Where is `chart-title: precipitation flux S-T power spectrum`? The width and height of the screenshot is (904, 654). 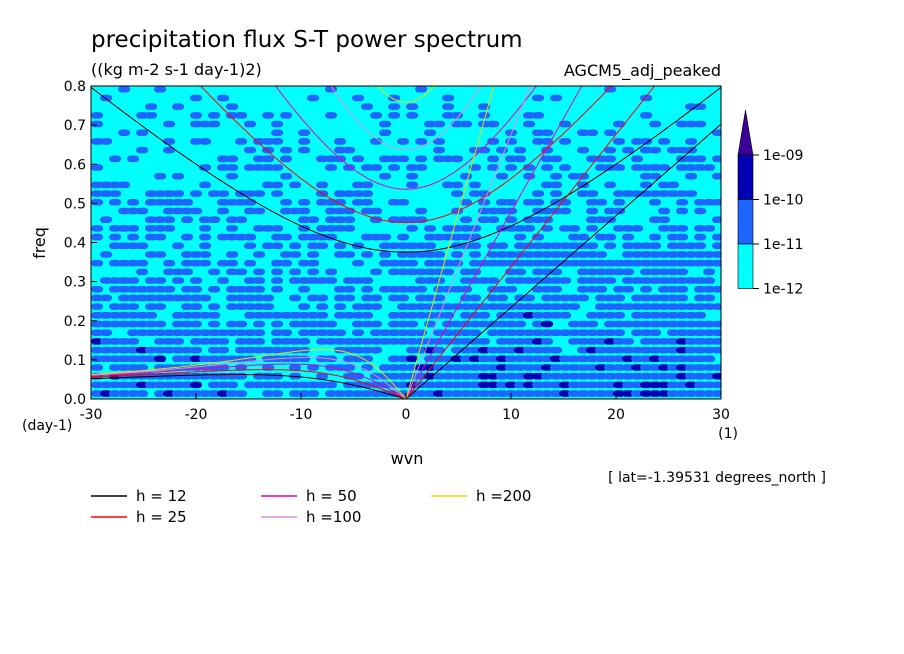
chart-title: precipitation flux S-T power spectrum is located at coordinates (307, 40).